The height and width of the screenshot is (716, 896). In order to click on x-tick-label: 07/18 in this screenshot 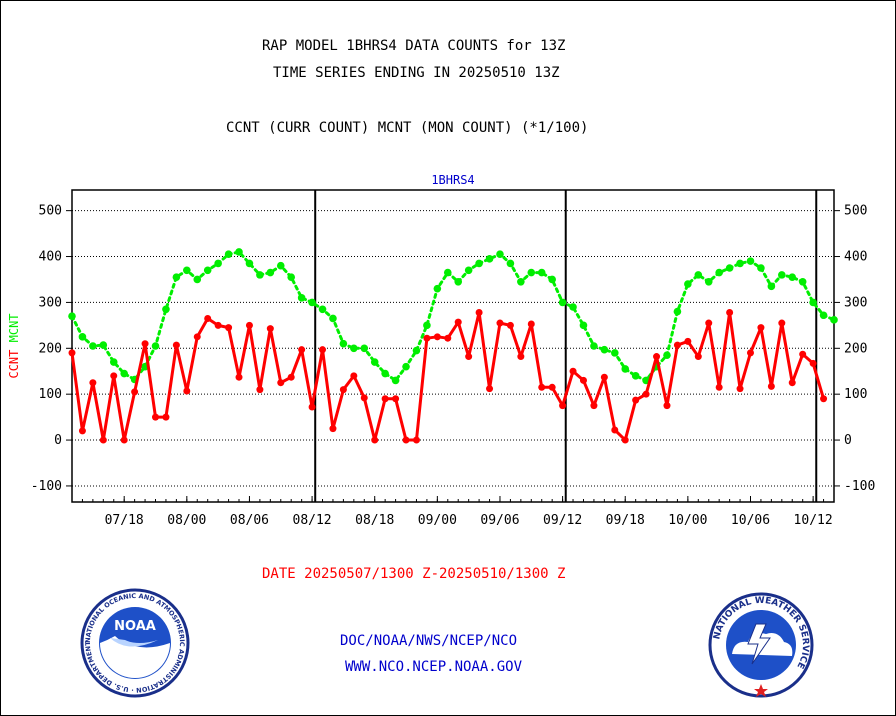, I will do `click(124, 520)`.